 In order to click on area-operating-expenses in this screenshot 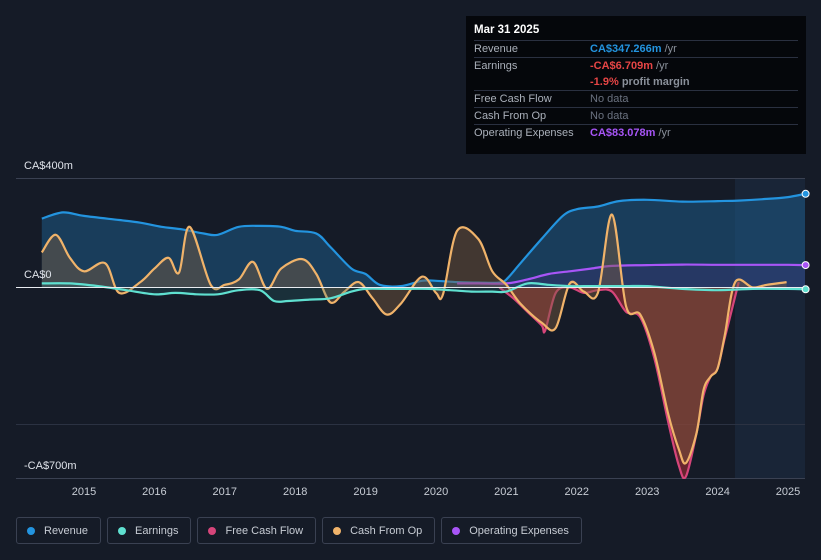, I will do `click(631, 276)`.